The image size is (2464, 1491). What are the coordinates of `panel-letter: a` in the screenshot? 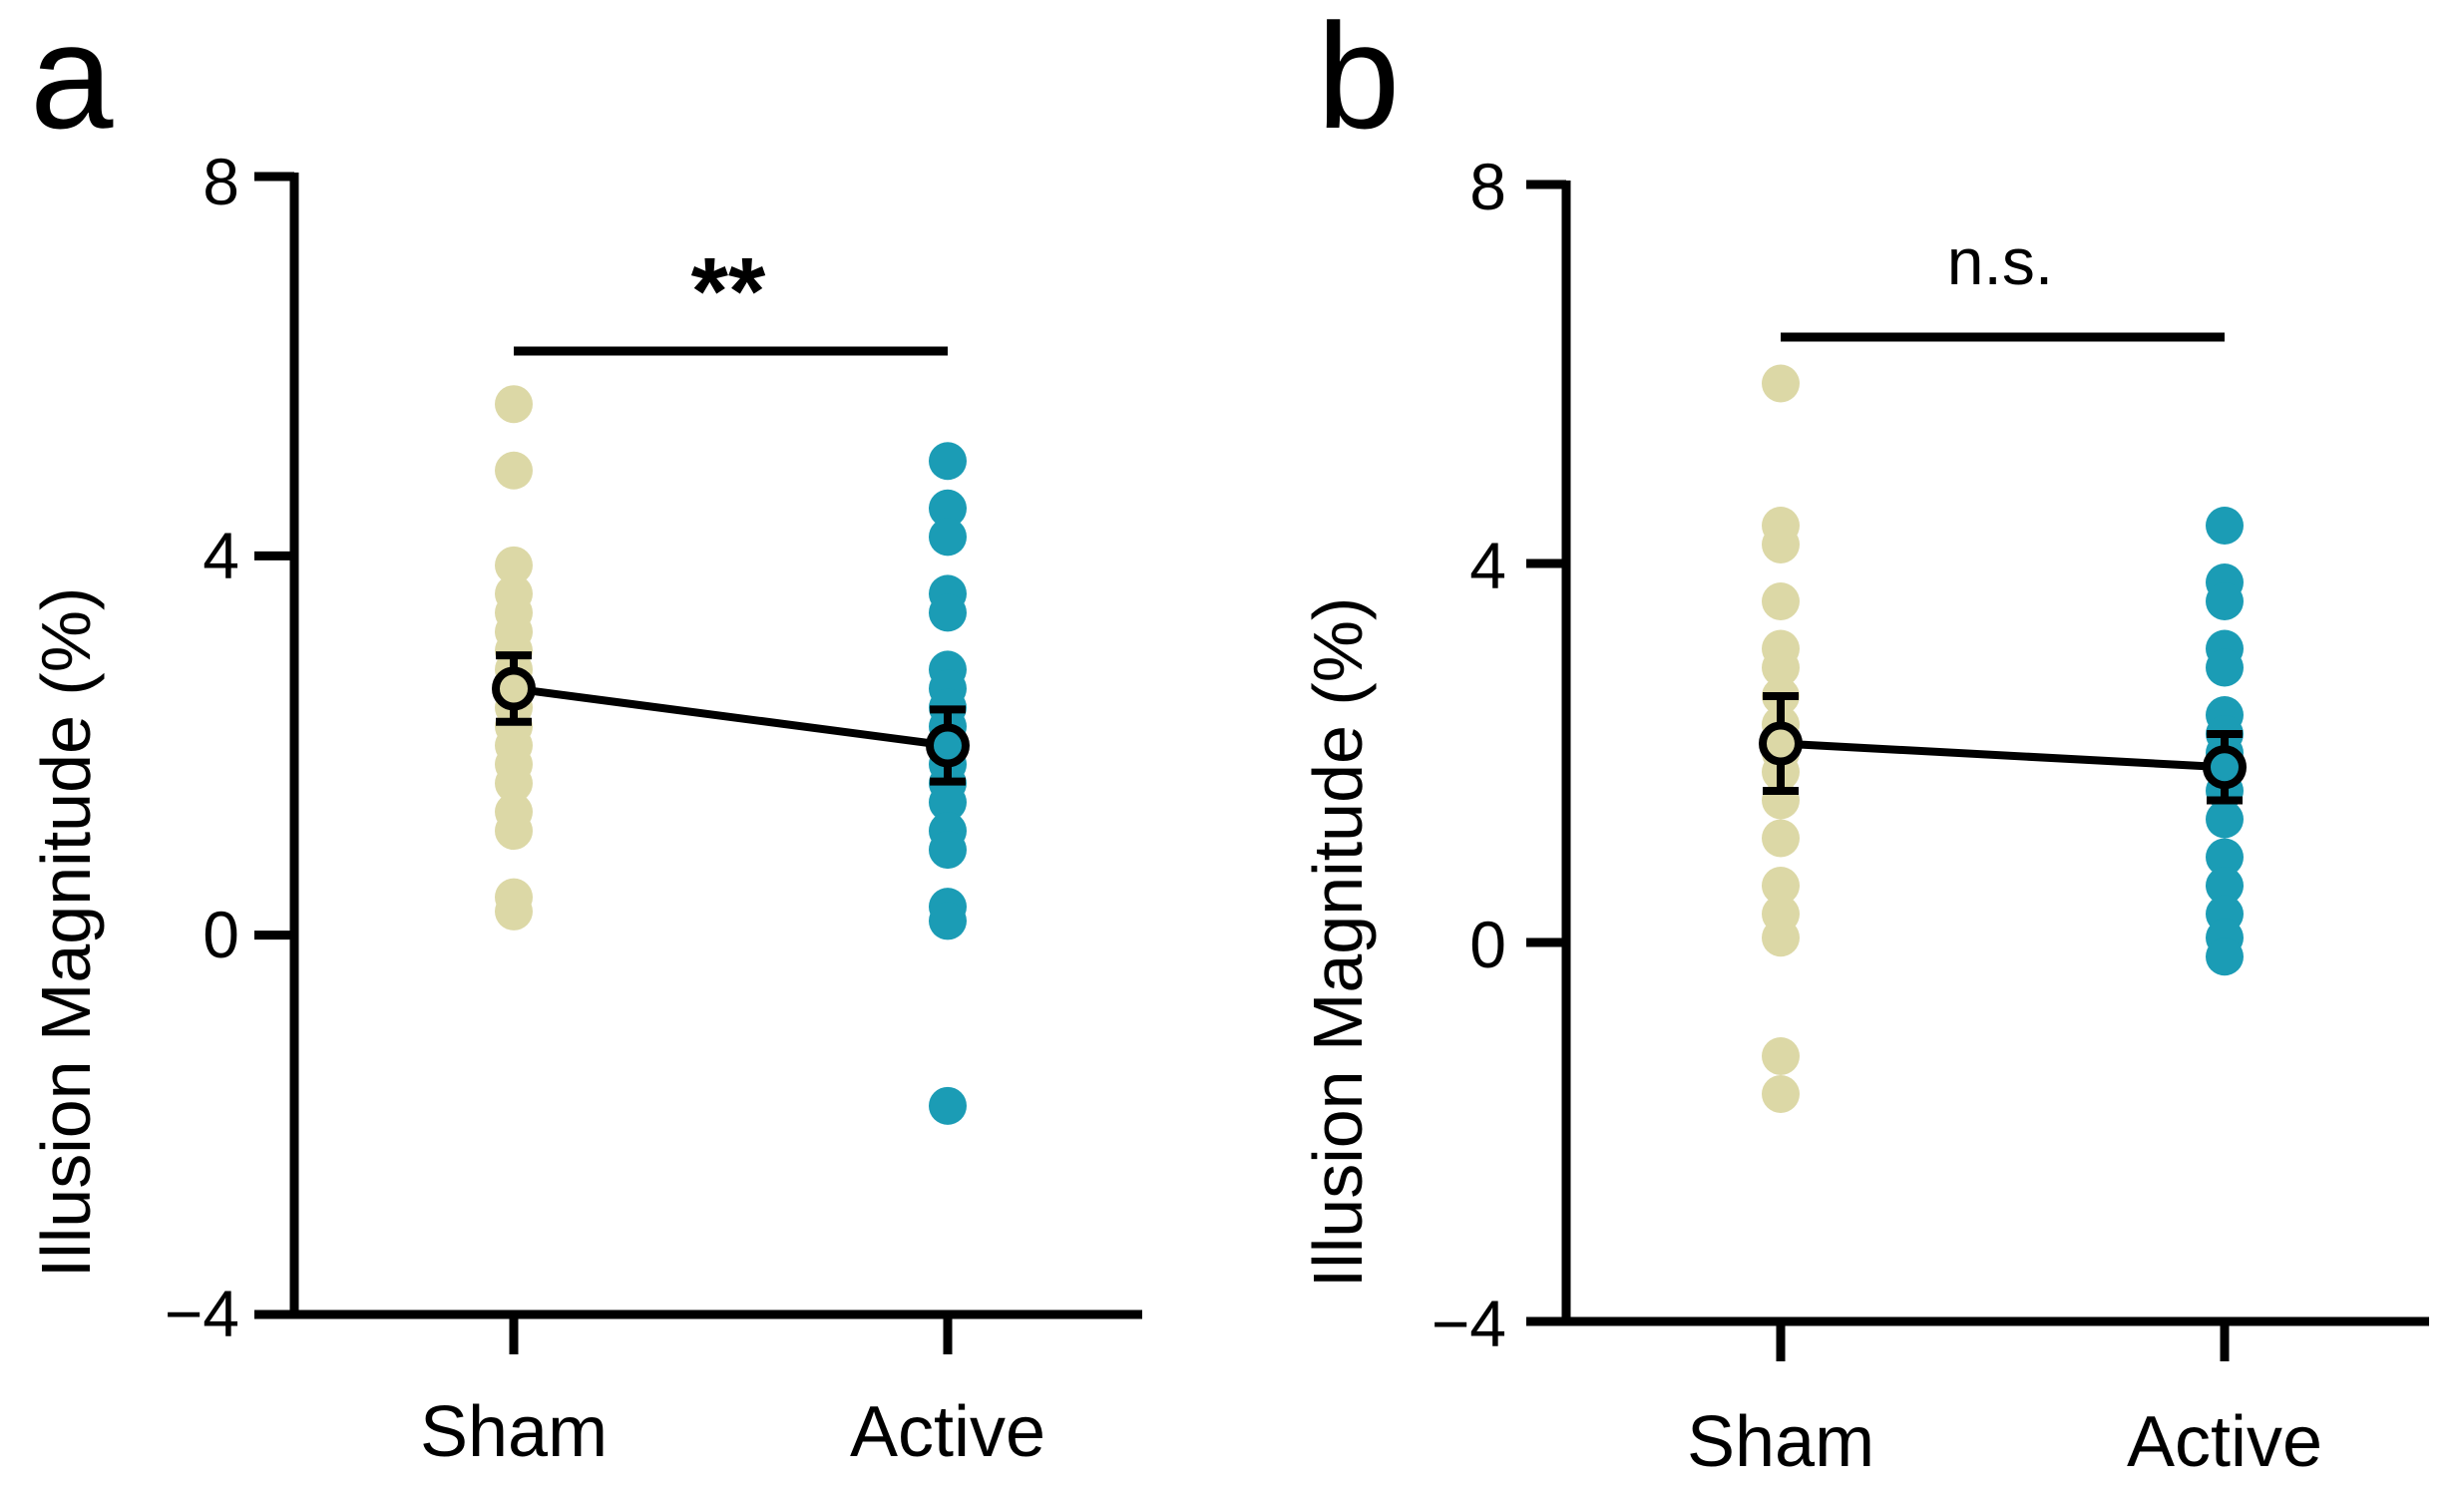 It's located at (72, 80).